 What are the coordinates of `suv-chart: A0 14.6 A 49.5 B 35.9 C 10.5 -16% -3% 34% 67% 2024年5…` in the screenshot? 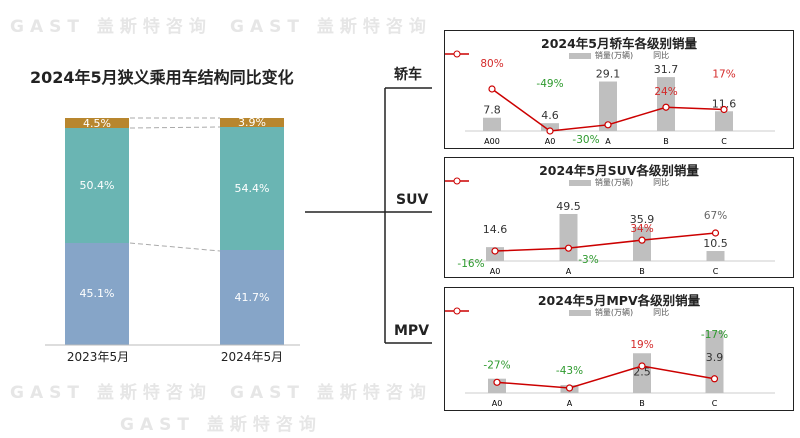 It's located at (619, 217).